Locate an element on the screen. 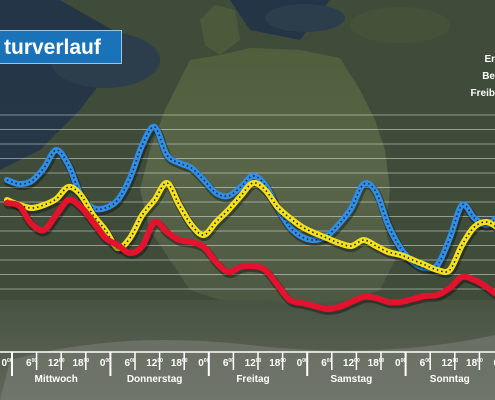 Image resolution: width=495 pixels, height=400 pixels. legend-entry-3: Freib is located at coordinates (482, 93).